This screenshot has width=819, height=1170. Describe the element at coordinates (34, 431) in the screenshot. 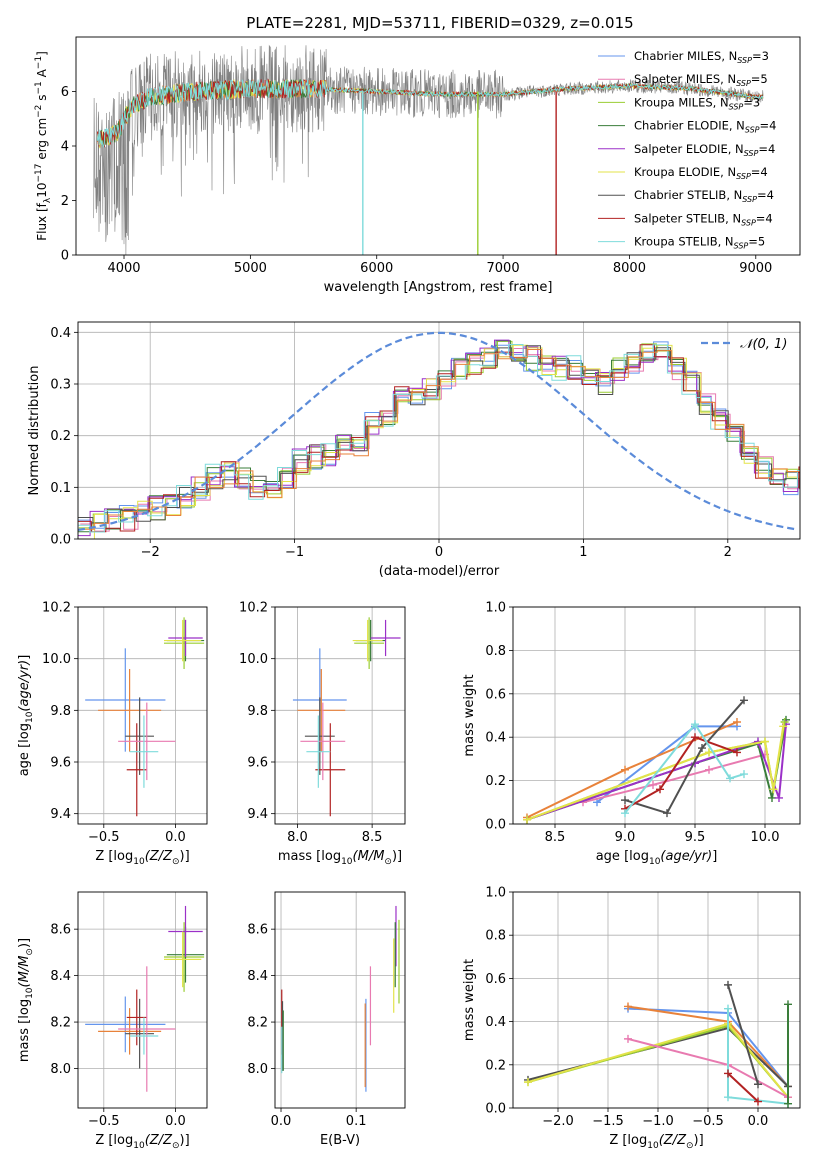

I see `y-axis-label: Normed distribution` at that location.